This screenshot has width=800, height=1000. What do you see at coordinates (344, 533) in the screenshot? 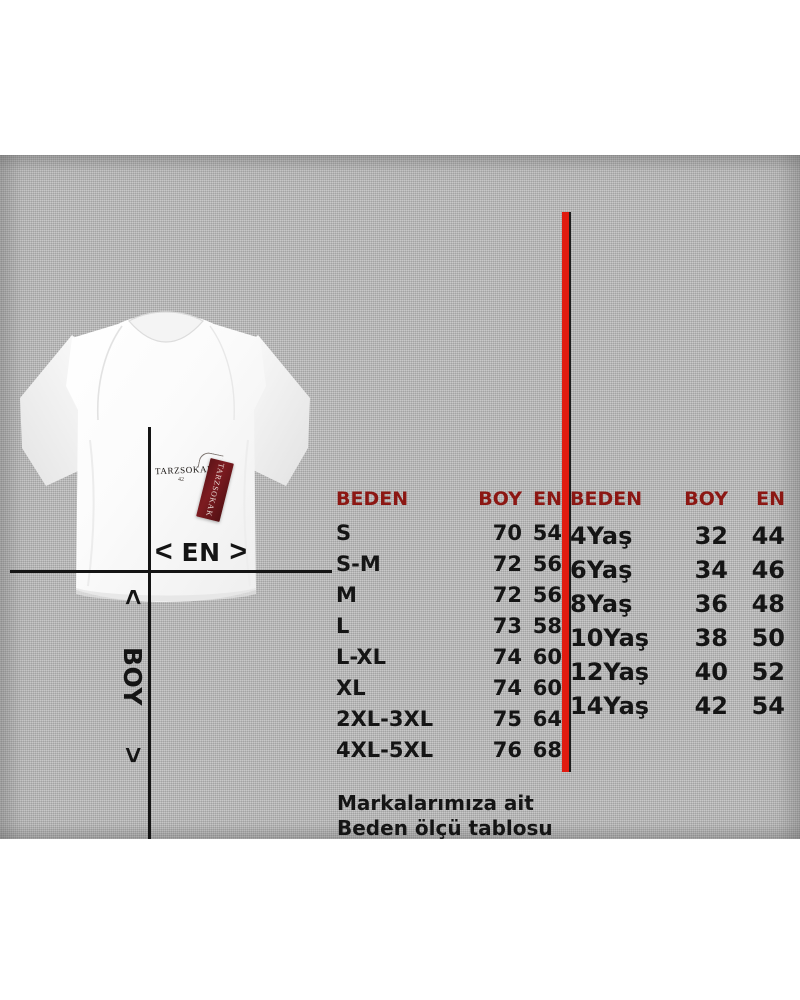
I see `cell-beden: S` at bounding box center [344, 533].